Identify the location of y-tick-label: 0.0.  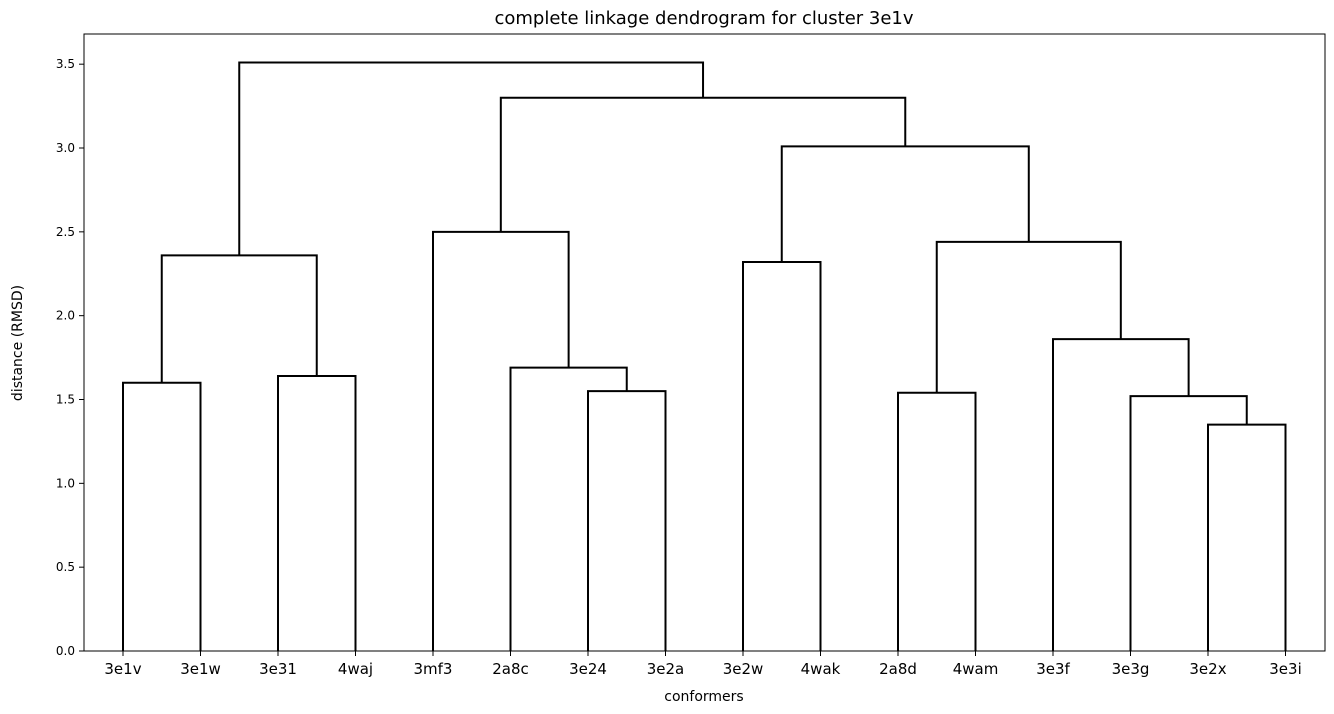
(65, 651).